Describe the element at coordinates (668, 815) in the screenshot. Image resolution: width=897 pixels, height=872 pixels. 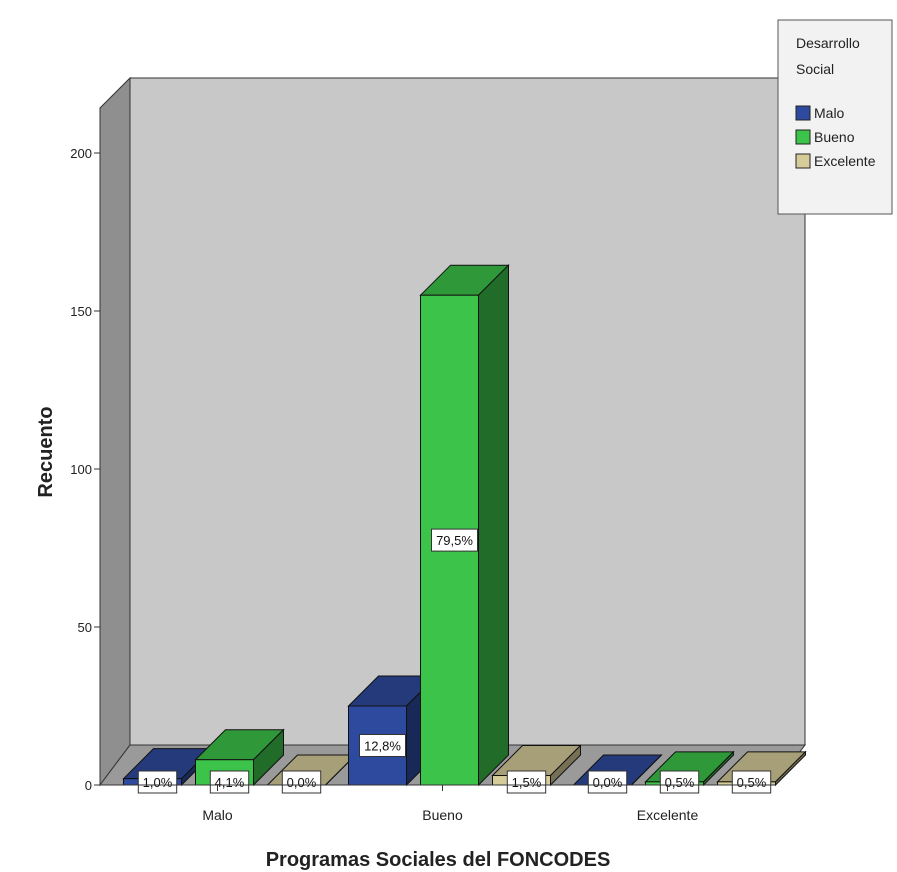
I see `x-tick-label-excelente: Excelente` at that location.